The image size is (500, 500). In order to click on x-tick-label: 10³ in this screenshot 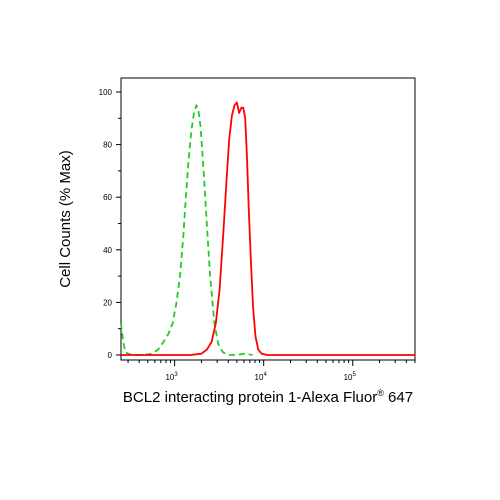, I will do `click(171, 377)`.